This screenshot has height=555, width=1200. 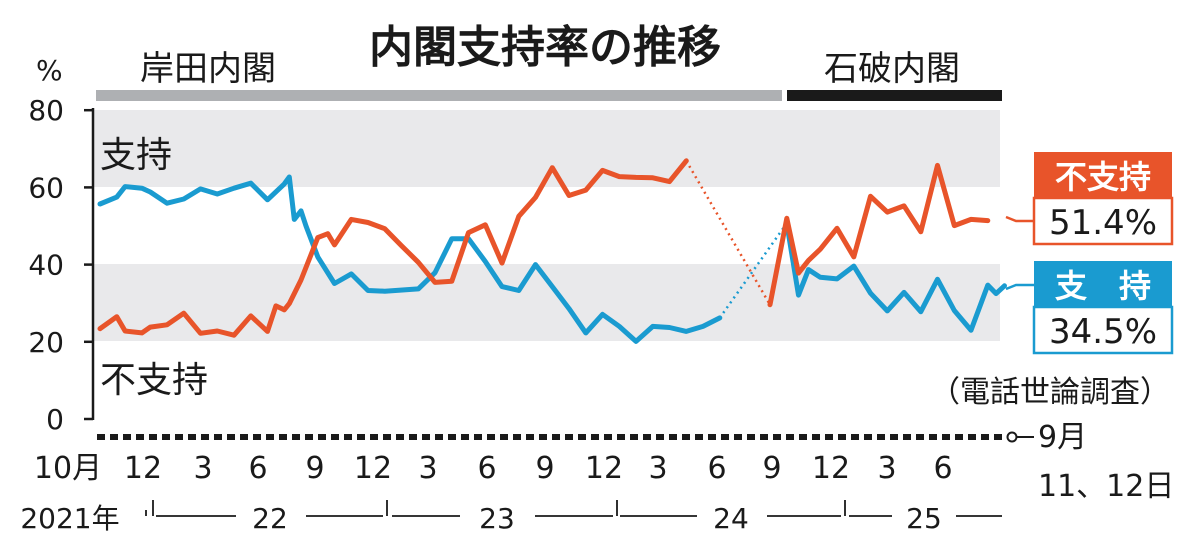 What do you see at coordinates (892, 69) in the screenshot?
I see `cabinet-ishiba-label: 石破内閣` at bounding box center [892, 69].